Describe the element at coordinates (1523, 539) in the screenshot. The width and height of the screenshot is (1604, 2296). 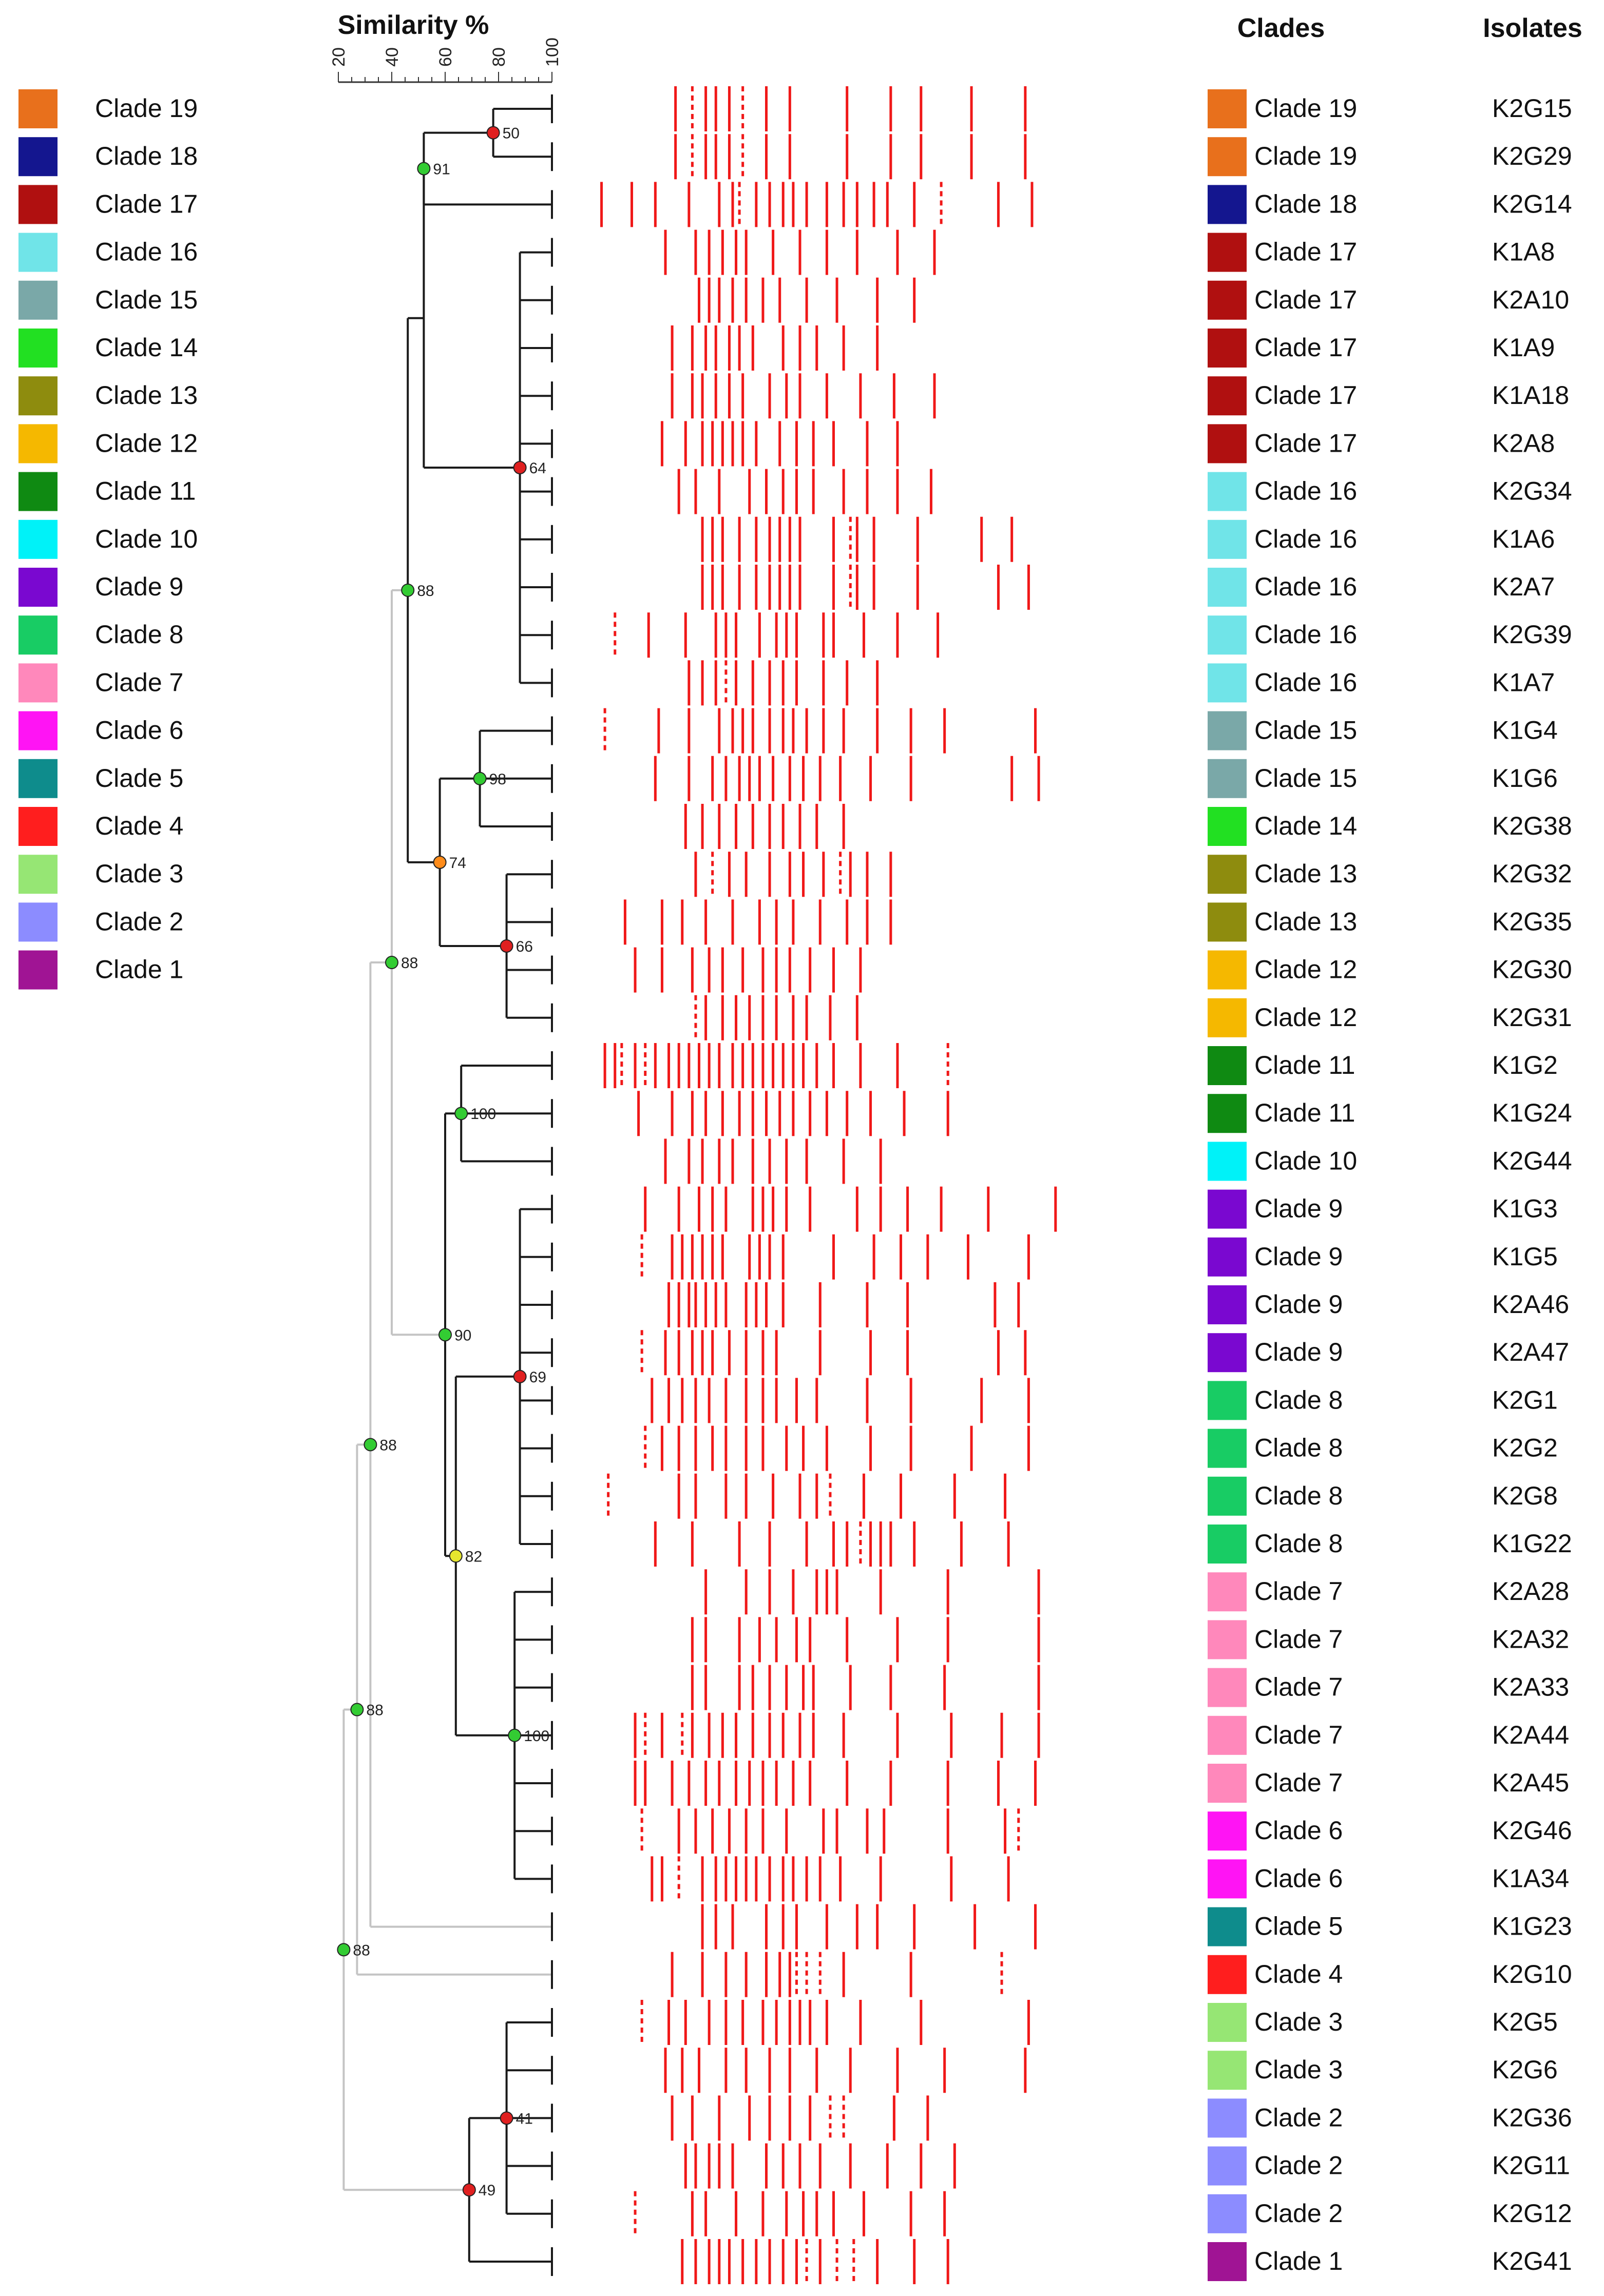
I see `isolate-name: K1A6` at that location.